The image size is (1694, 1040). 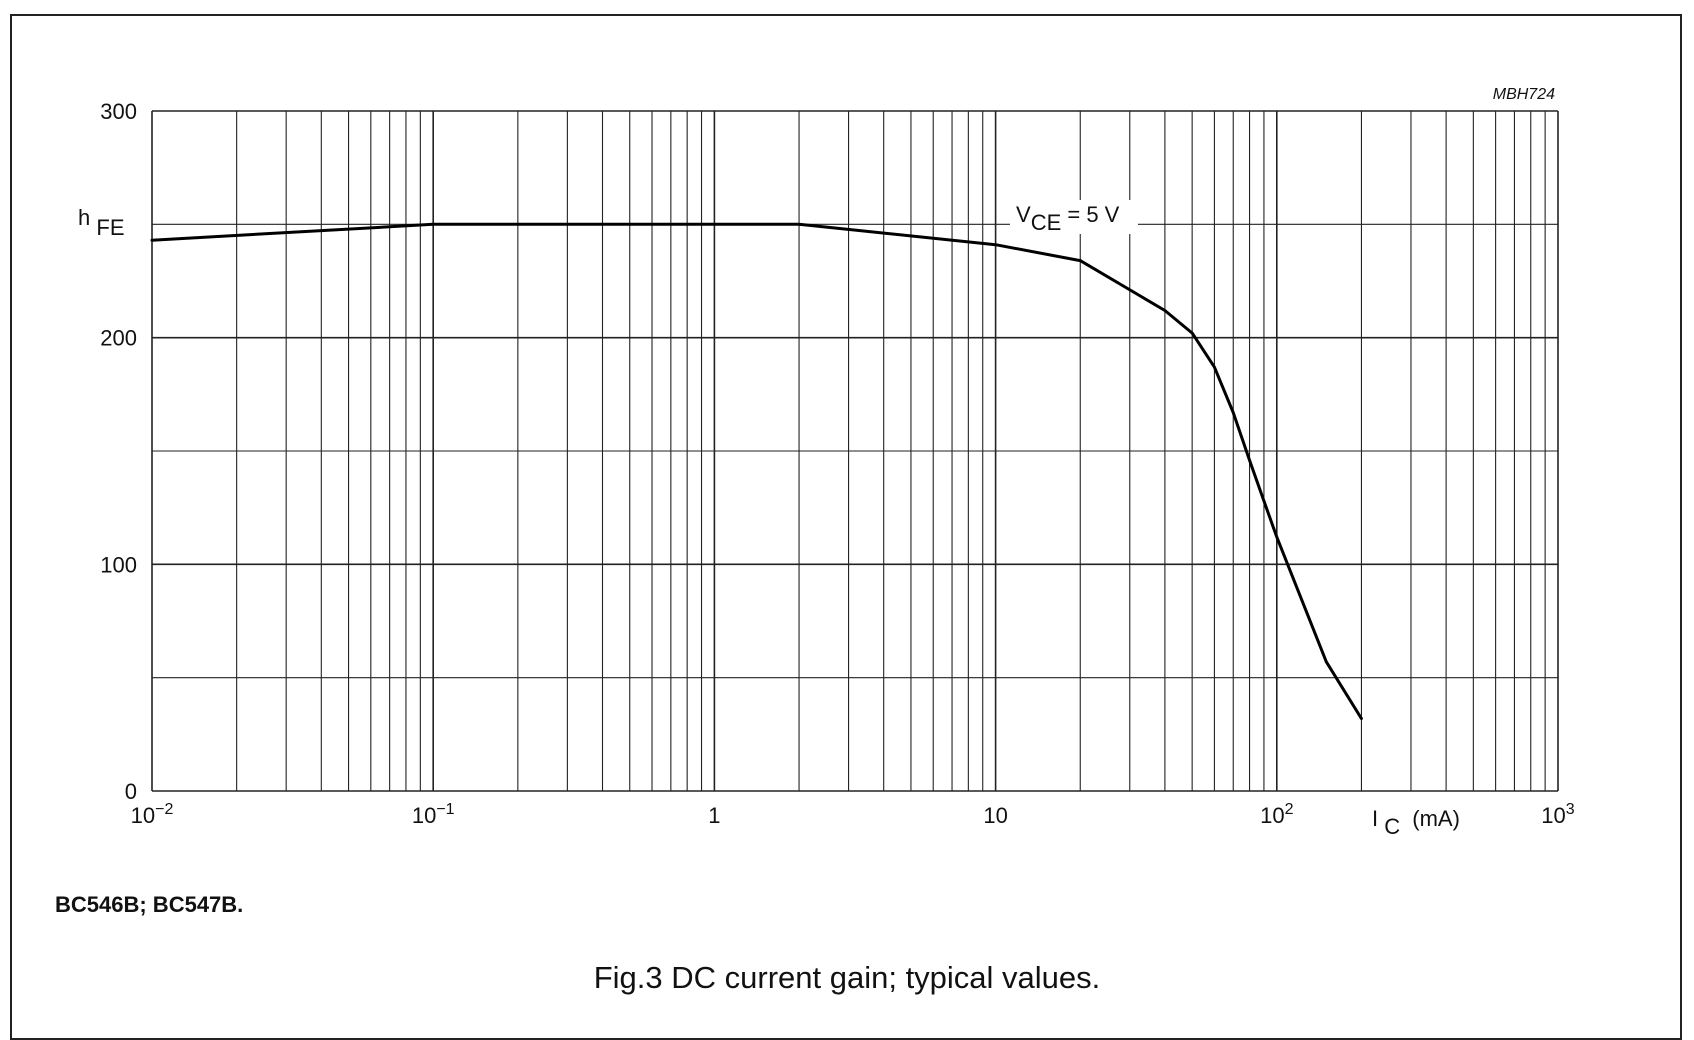 I want to click on y-tick-label: 100, so click(x=118, y=564).